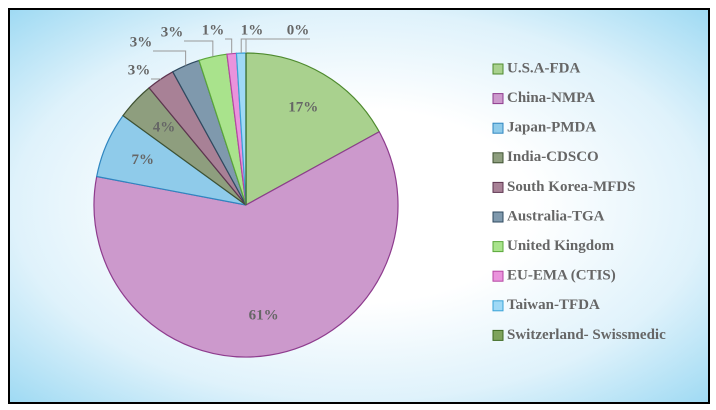 This screenshot has width=716, height=410. I want to click on legend-label: South Korea-MFDS, so click(571, 187).